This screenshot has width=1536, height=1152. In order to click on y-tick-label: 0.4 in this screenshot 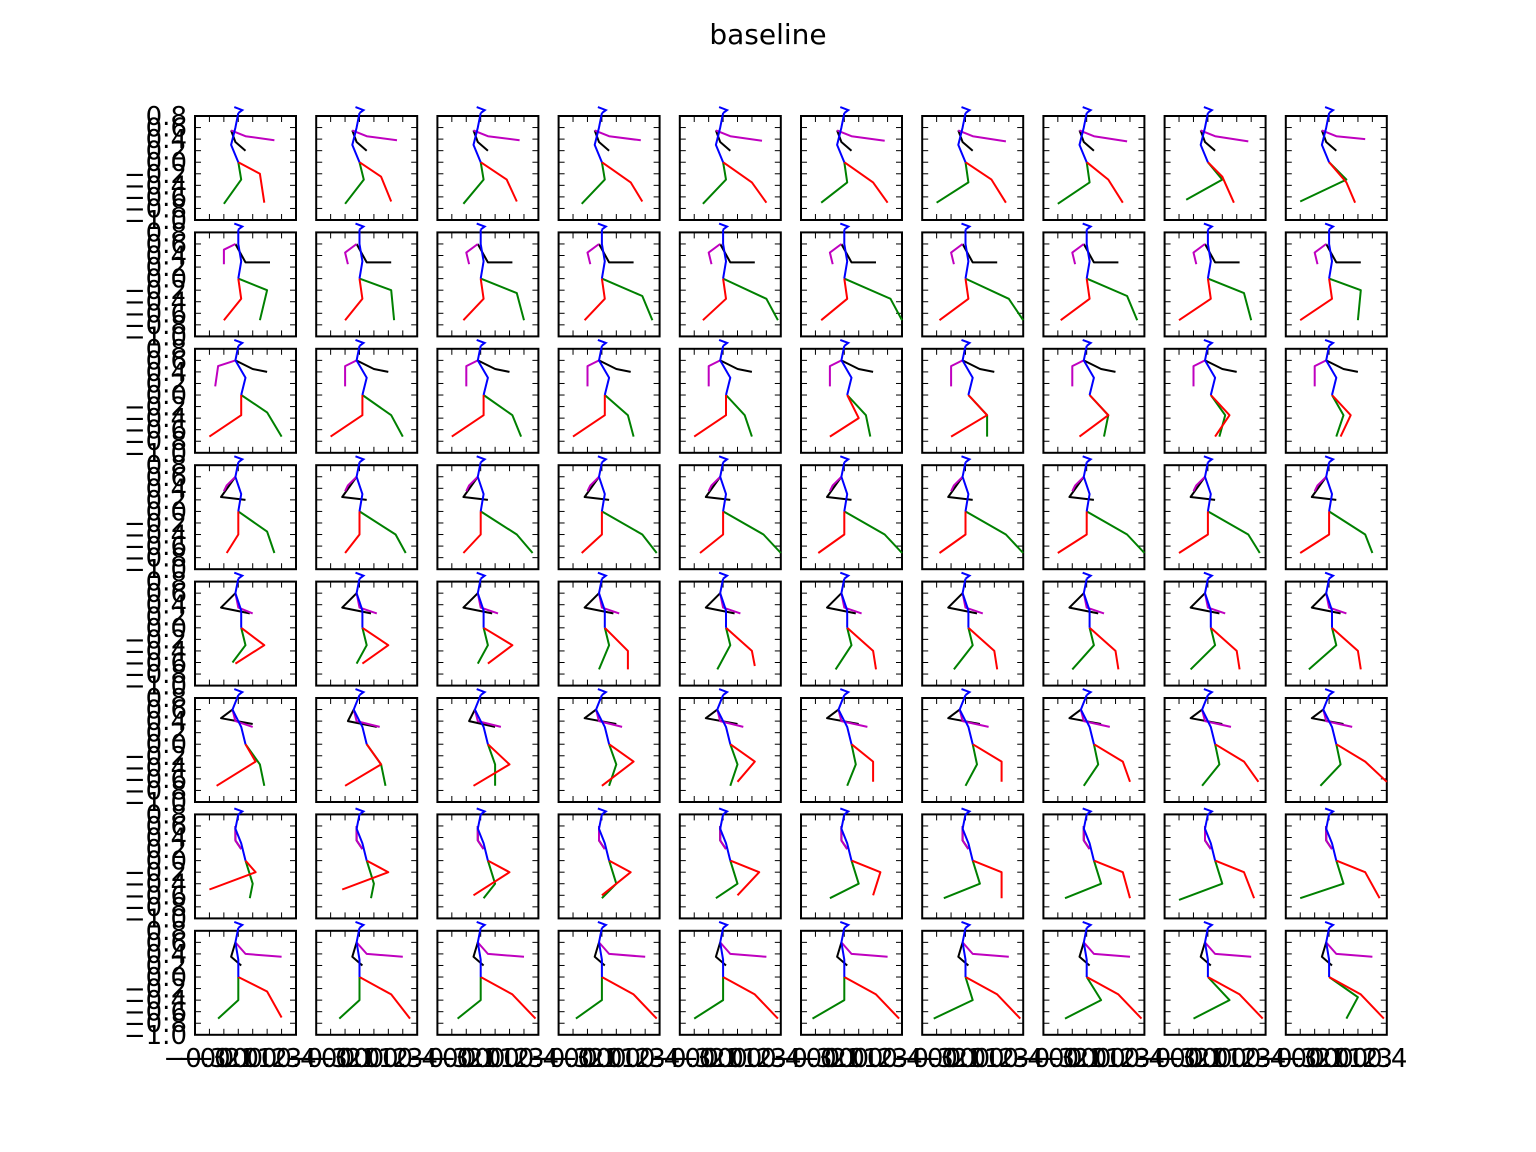, I will do `click(166, 140)`.